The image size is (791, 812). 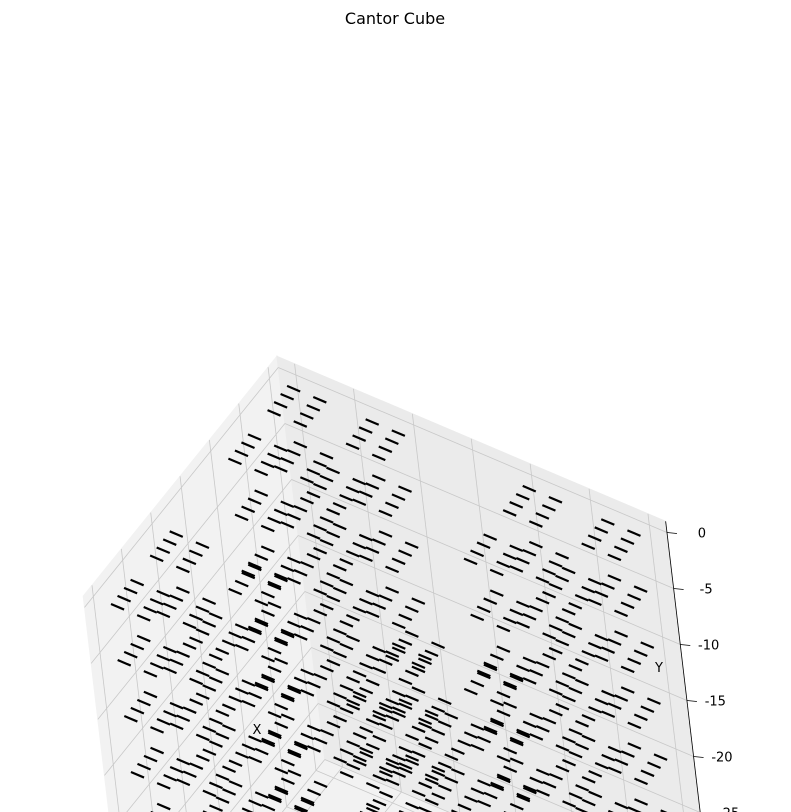 What do you see at coordinates (324, 789) in the screenshot?
I see `x-gridline-floor` at bounding box center [324, 789].